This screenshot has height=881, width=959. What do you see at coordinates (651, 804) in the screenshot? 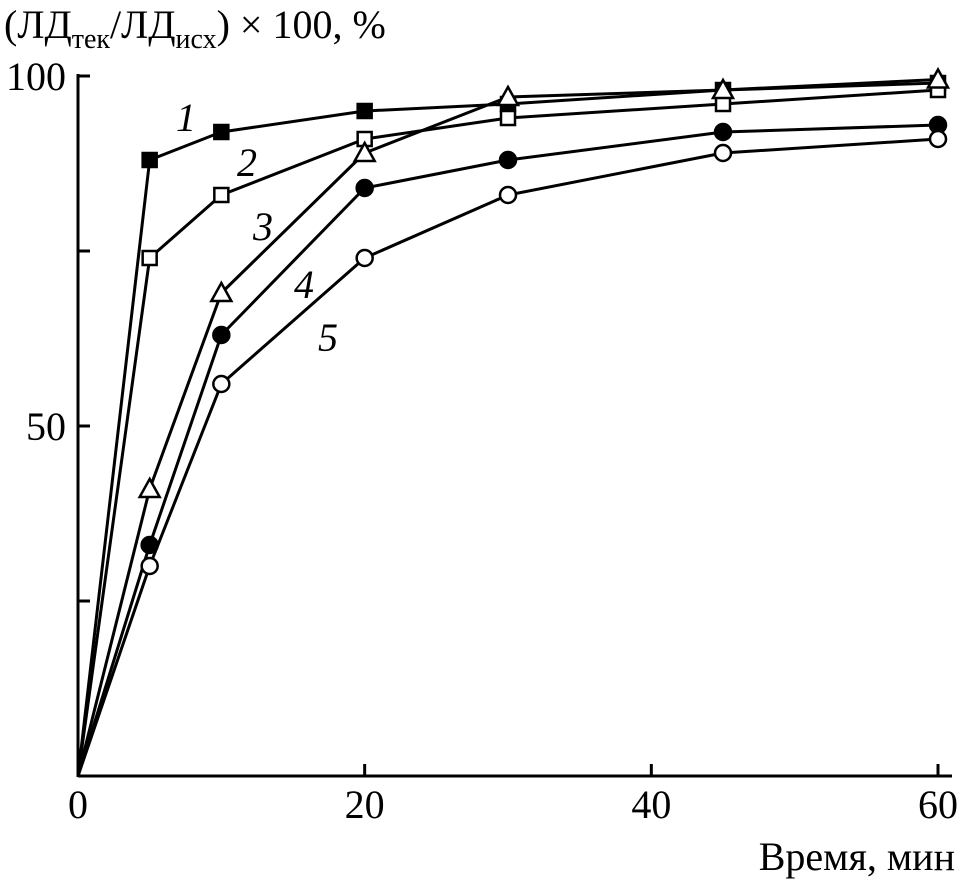
I see `x-tick-label-40: 40` at bounding box center [651, 804].